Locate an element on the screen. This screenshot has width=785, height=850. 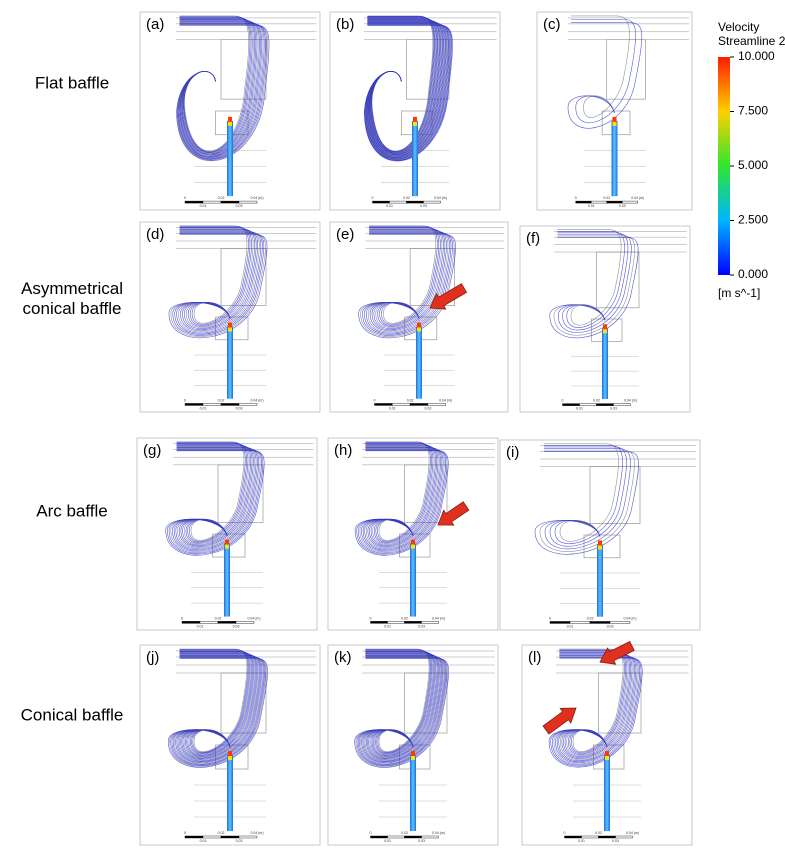
colorbar-tick-label: 10.000 is located at coordinates (756, 56).